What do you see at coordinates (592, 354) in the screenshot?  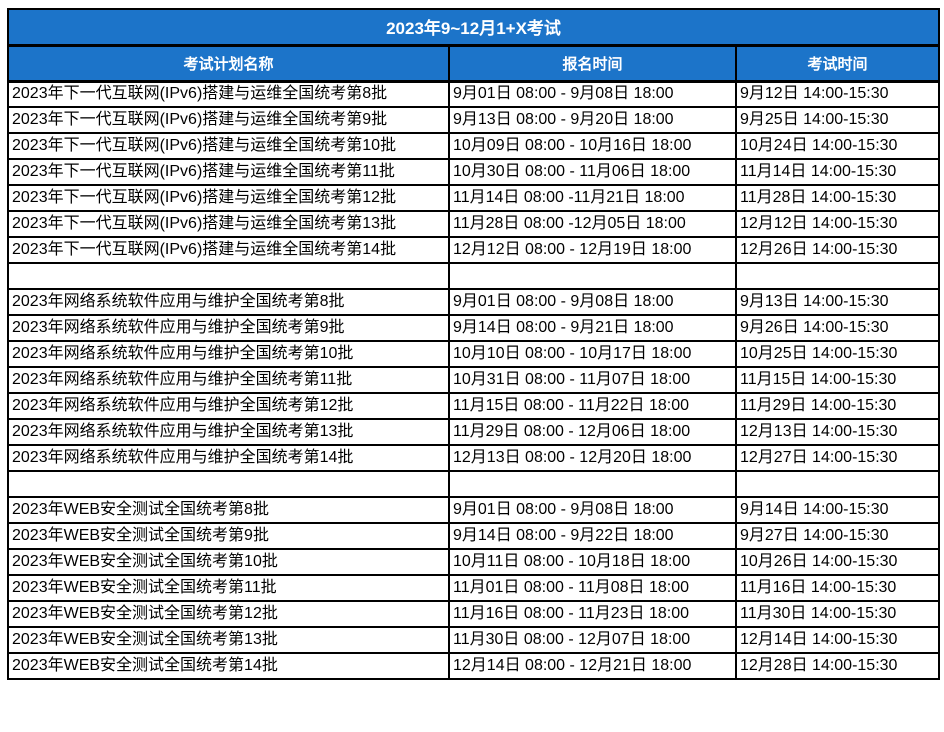 I see `signup-time-cell: 10月10日 08:00 - 10月17日 18:00` at bounding box center [592, 354].